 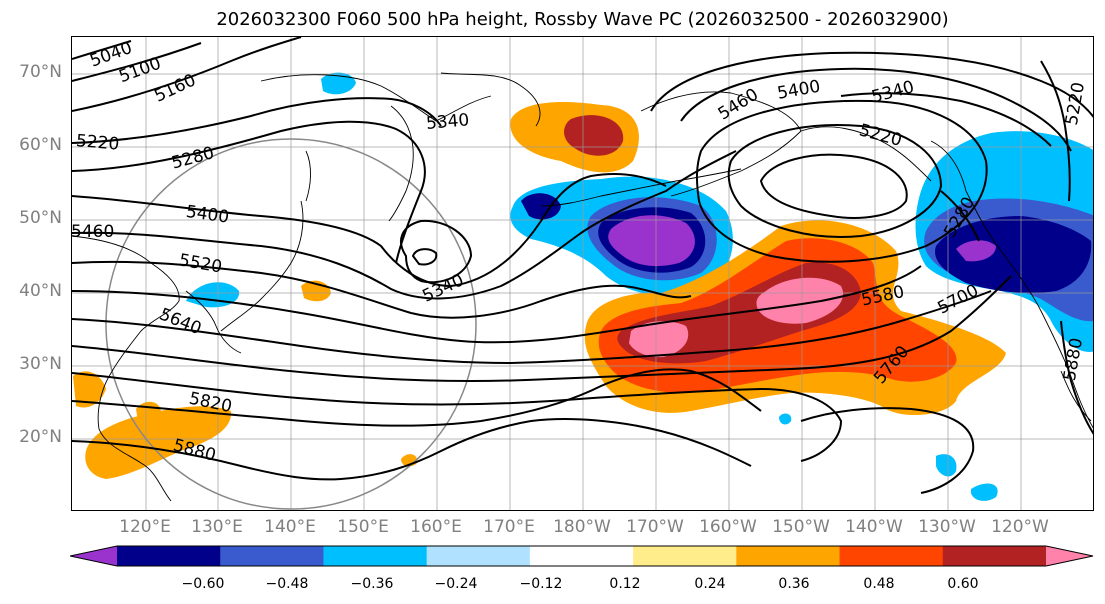 I want to click on colorbar-outline, so click(x=582, y=556).